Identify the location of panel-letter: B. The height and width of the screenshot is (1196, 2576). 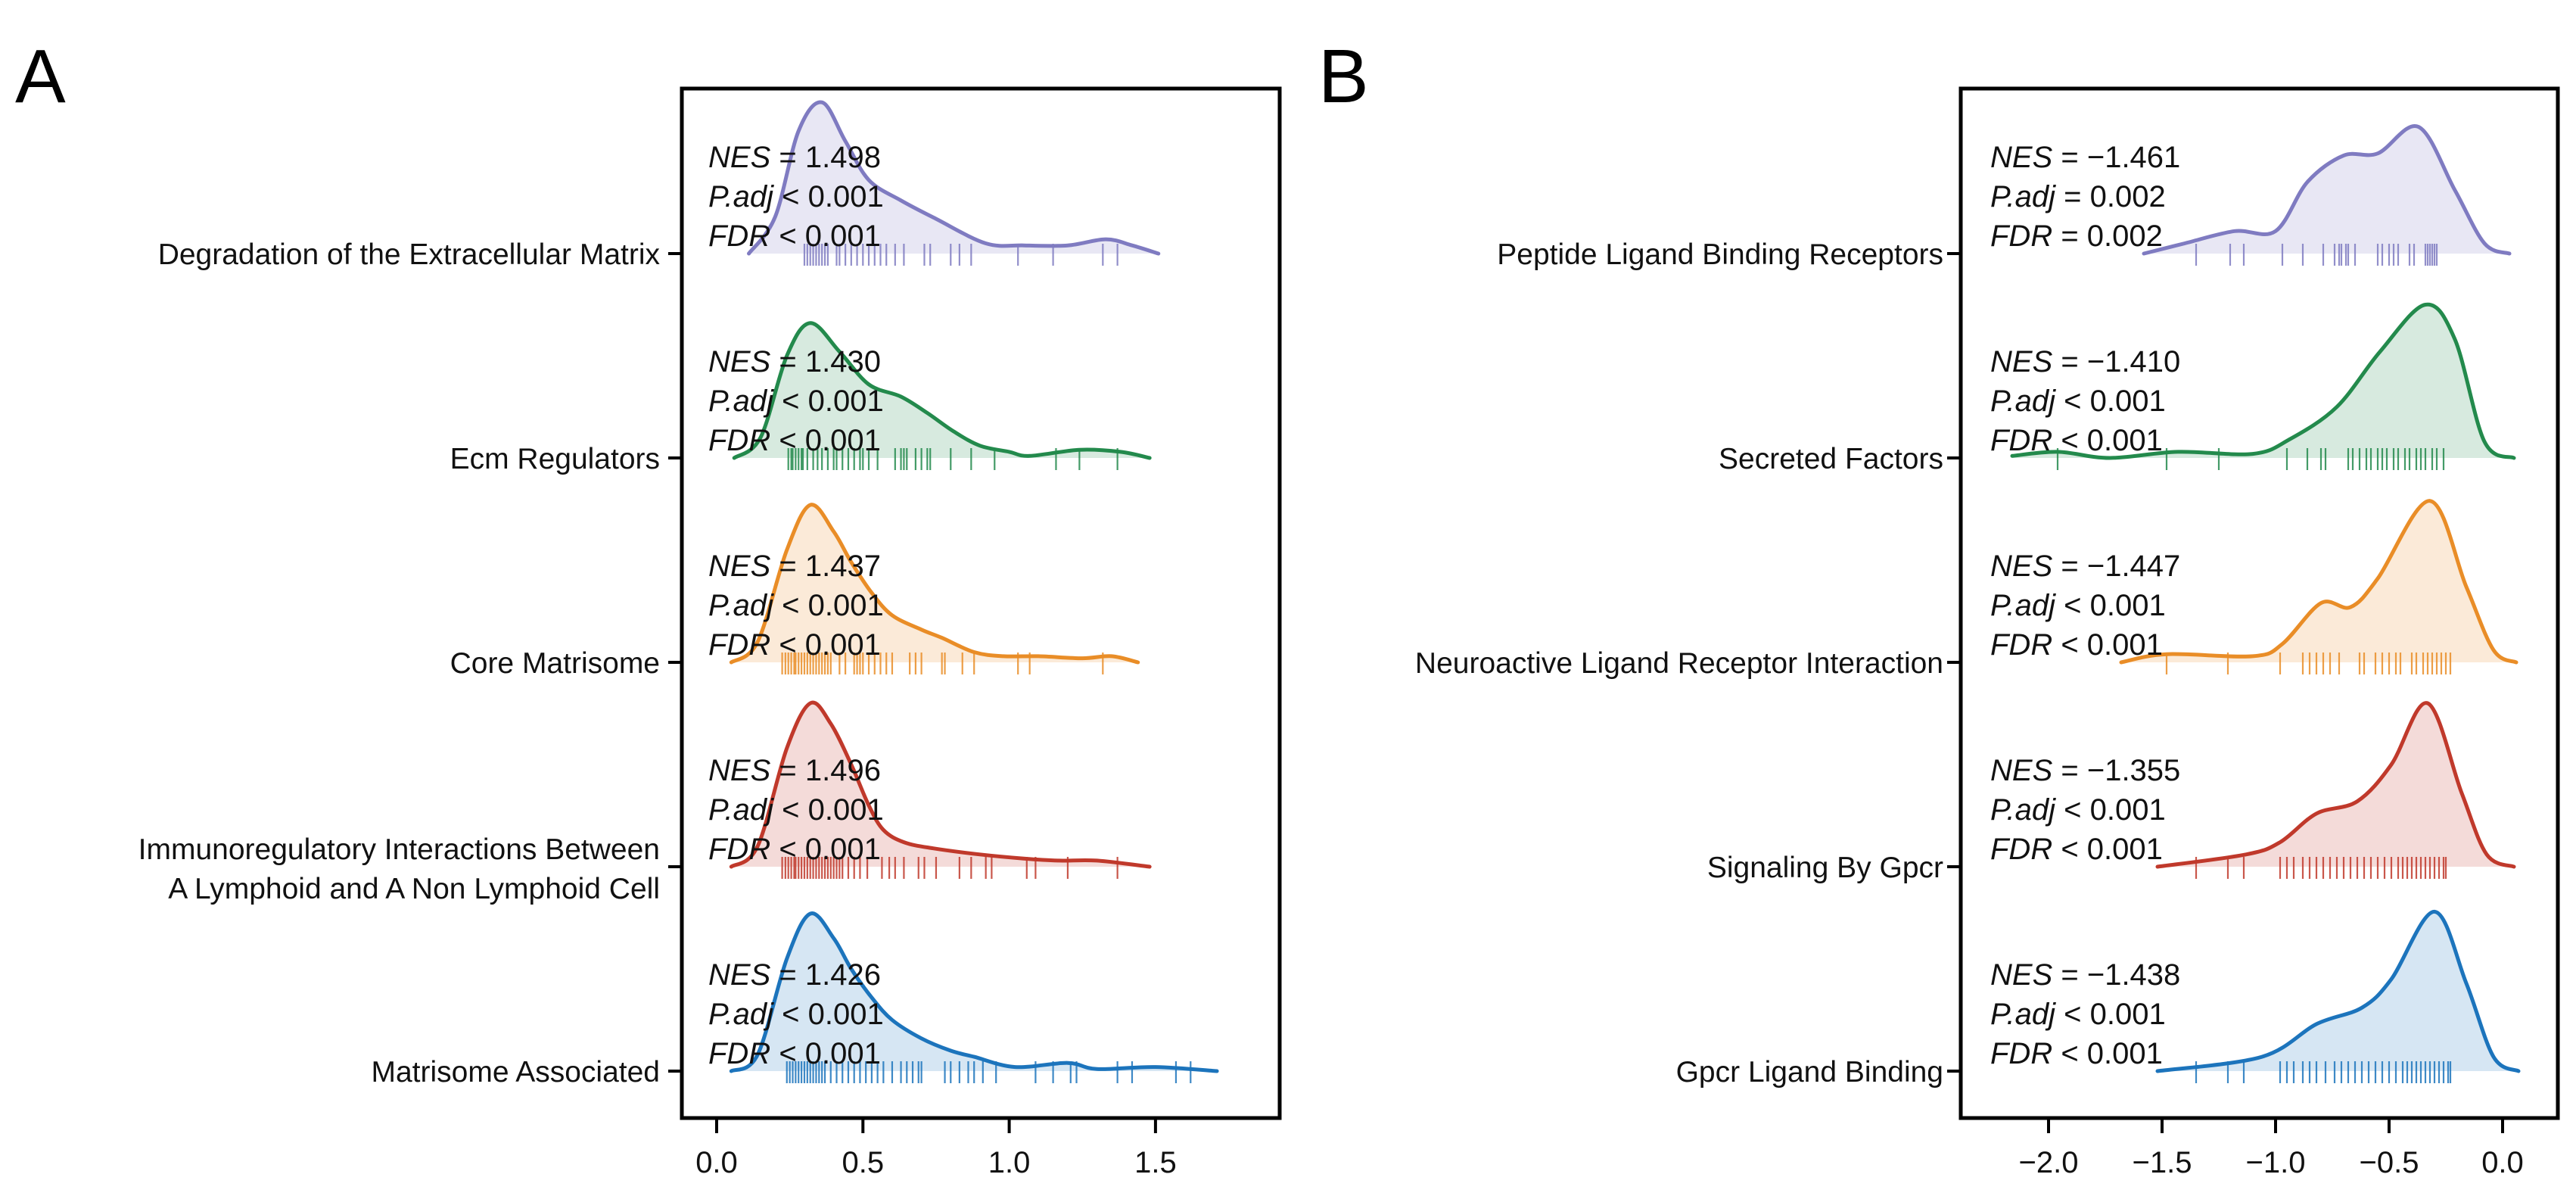
(1344, 76).